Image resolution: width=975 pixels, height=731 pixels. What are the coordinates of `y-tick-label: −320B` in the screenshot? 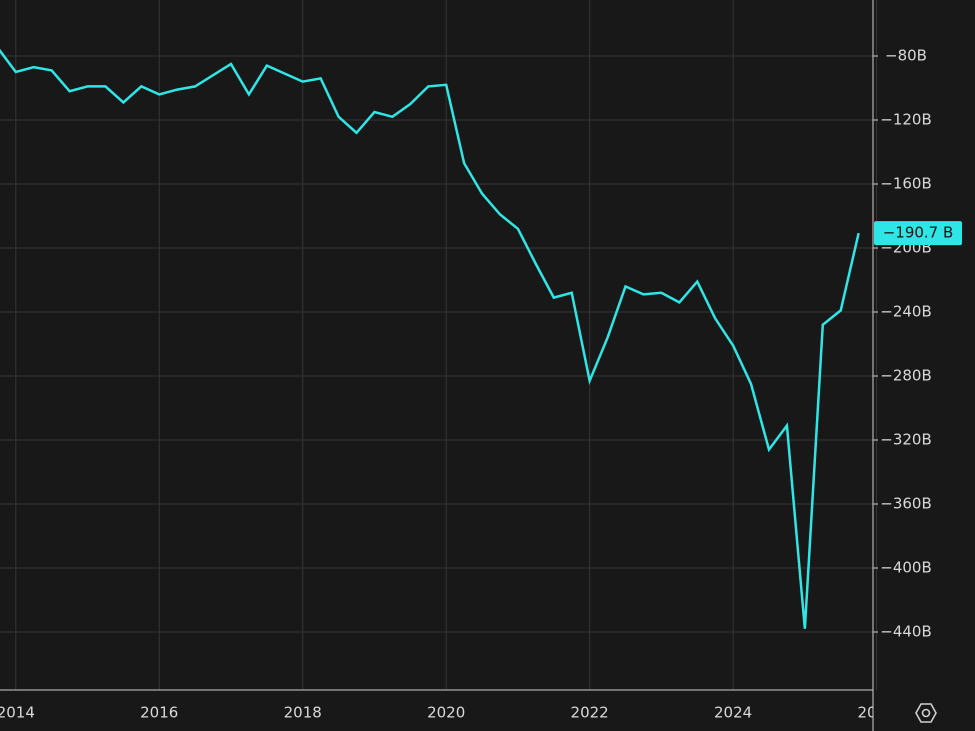 It's located at (906, 440).